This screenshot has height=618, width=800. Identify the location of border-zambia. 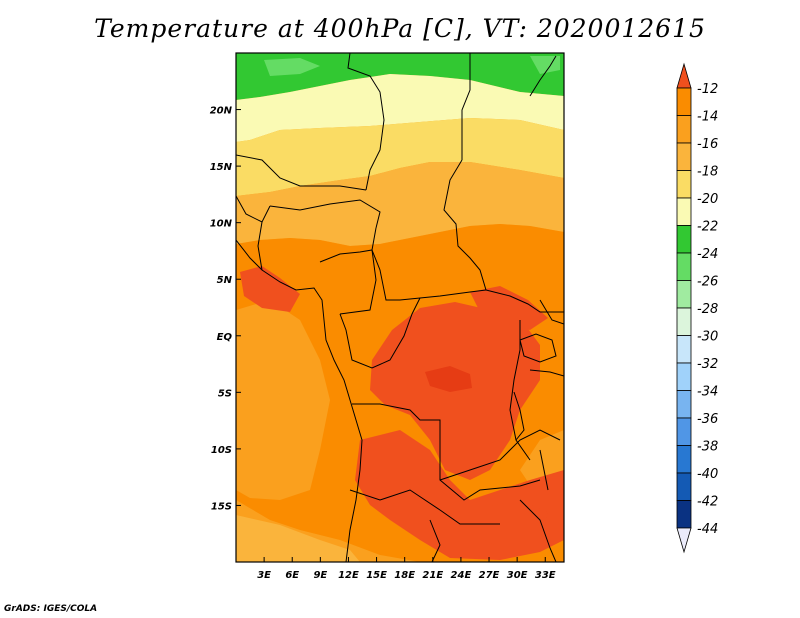
(500, 455).